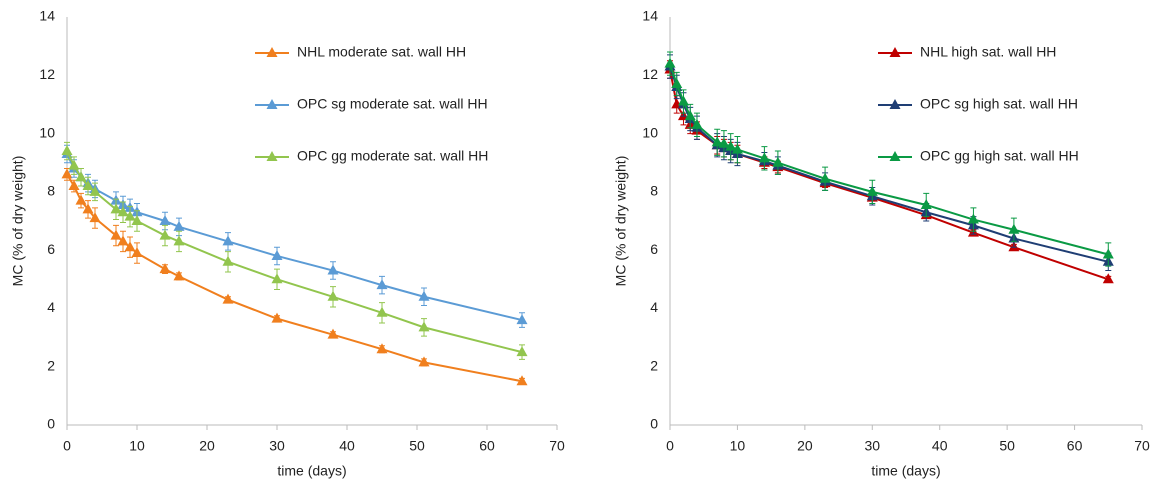  I want to click on legend-label: NHL high sat. wall HH, so click(988, 52).